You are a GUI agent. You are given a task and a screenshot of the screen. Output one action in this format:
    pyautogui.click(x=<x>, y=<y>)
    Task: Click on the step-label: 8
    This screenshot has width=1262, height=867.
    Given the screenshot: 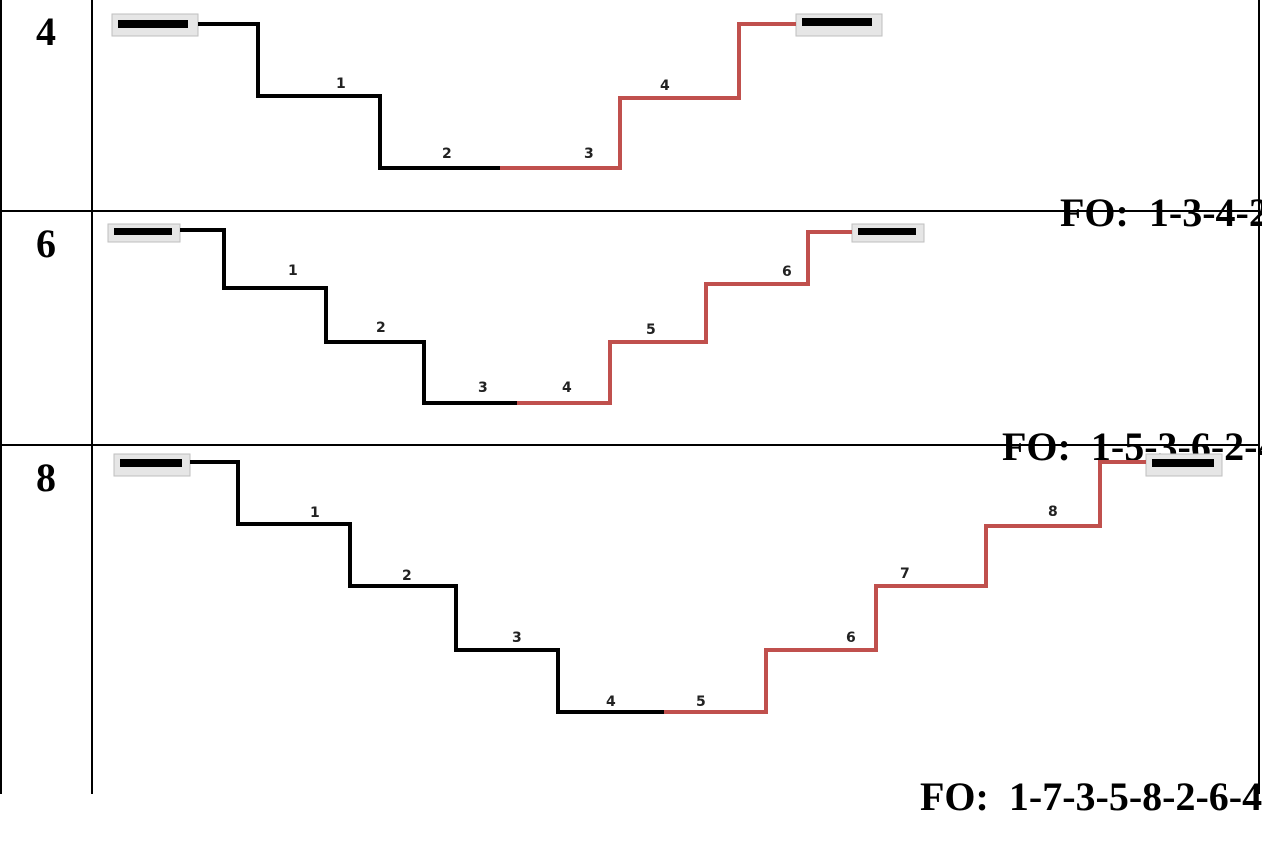 What is the action you would take?
    pyautogui.click(x=1053, y=512)
    